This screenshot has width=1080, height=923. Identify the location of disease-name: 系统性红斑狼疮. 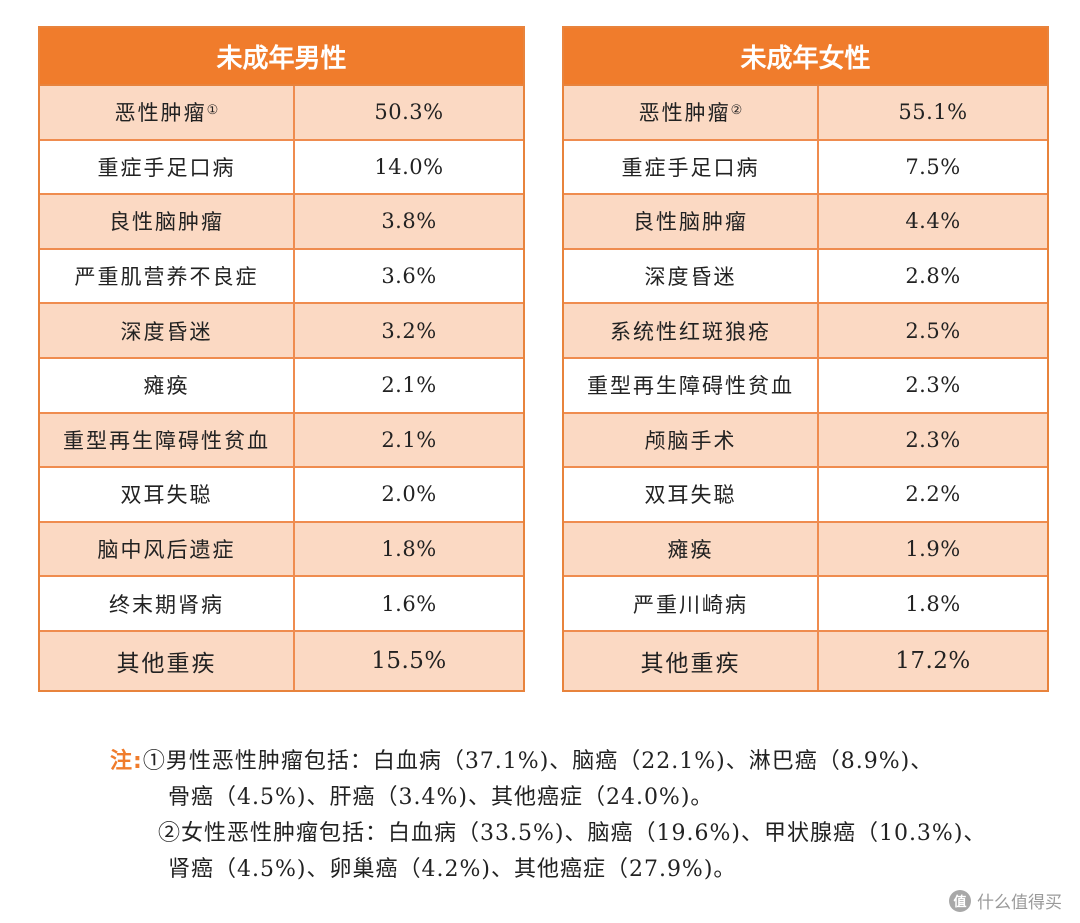
(690, 331).